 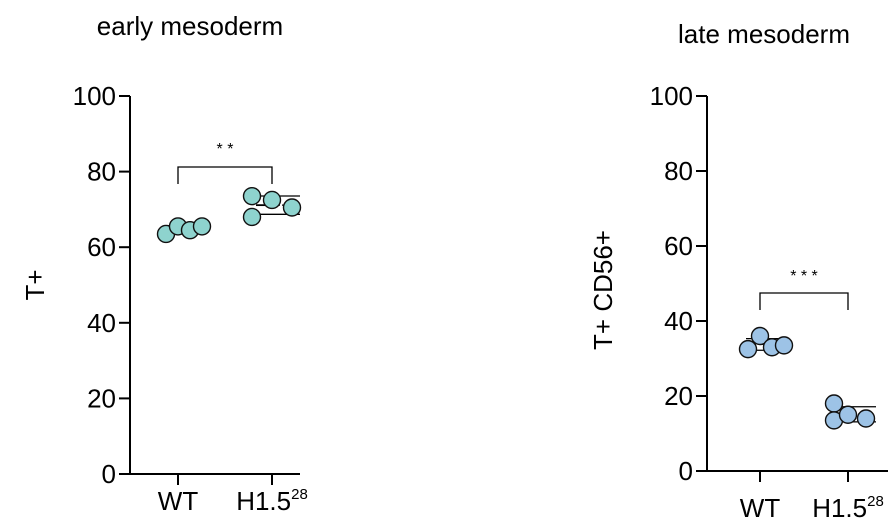 What do you see at coordinates (804, 276) in the screenshot?
I see `significance-stars: * * *` at bounding box center [804, 276].